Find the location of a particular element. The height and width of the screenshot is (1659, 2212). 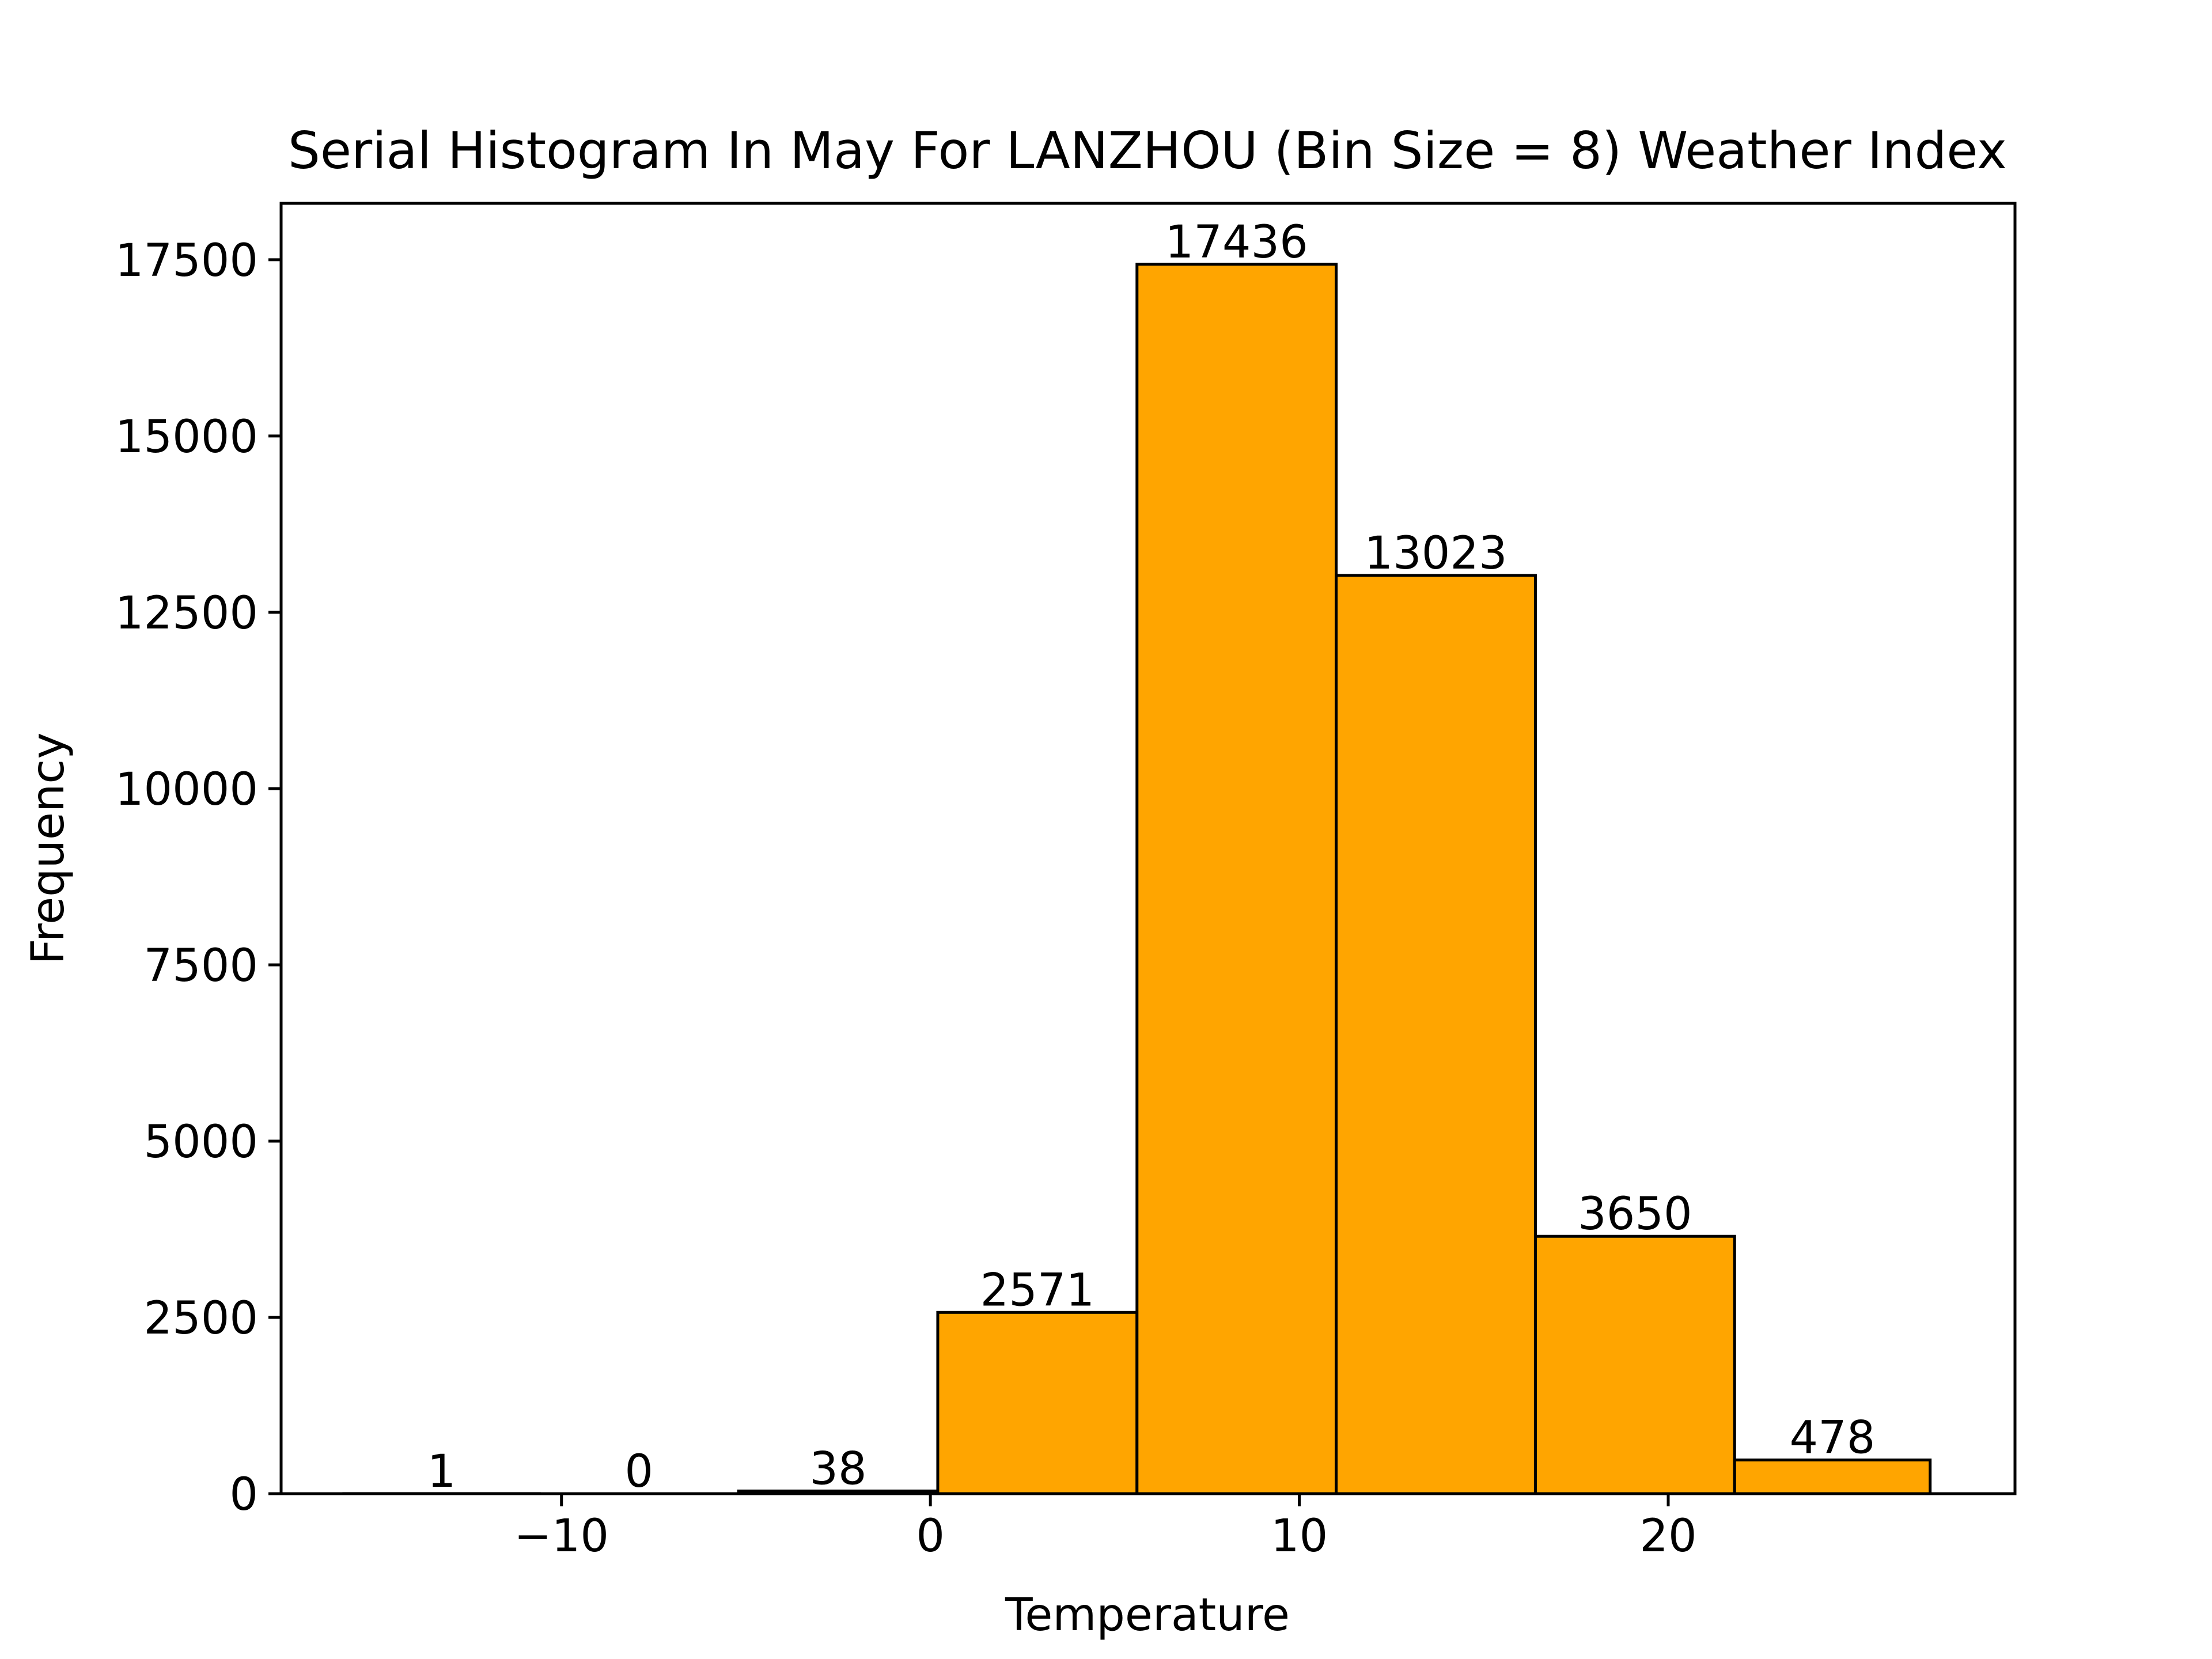

x-tick-label: 0 is located at coordinates (930, 1536).